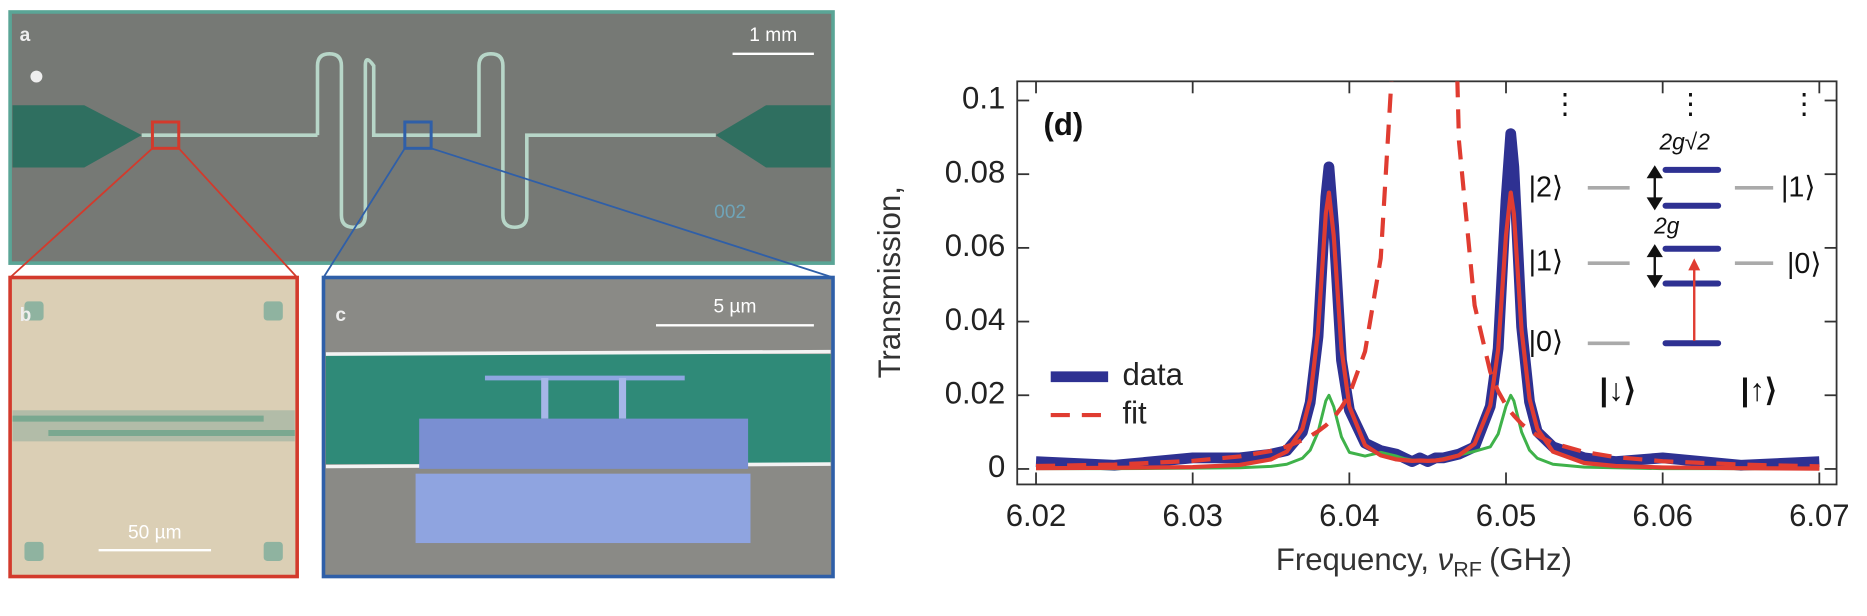 This screenshot has width=1867, height=616. I want to click on x-tick-label: 6.04, so click(1349, 515).